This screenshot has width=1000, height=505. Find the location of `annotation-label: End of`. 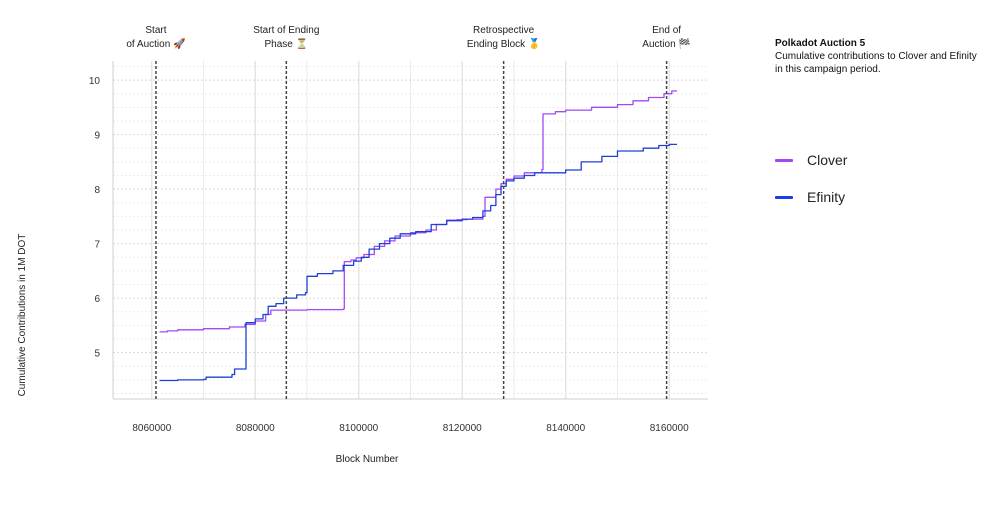

annotation-label: End of is located at coordinates (666, 30).